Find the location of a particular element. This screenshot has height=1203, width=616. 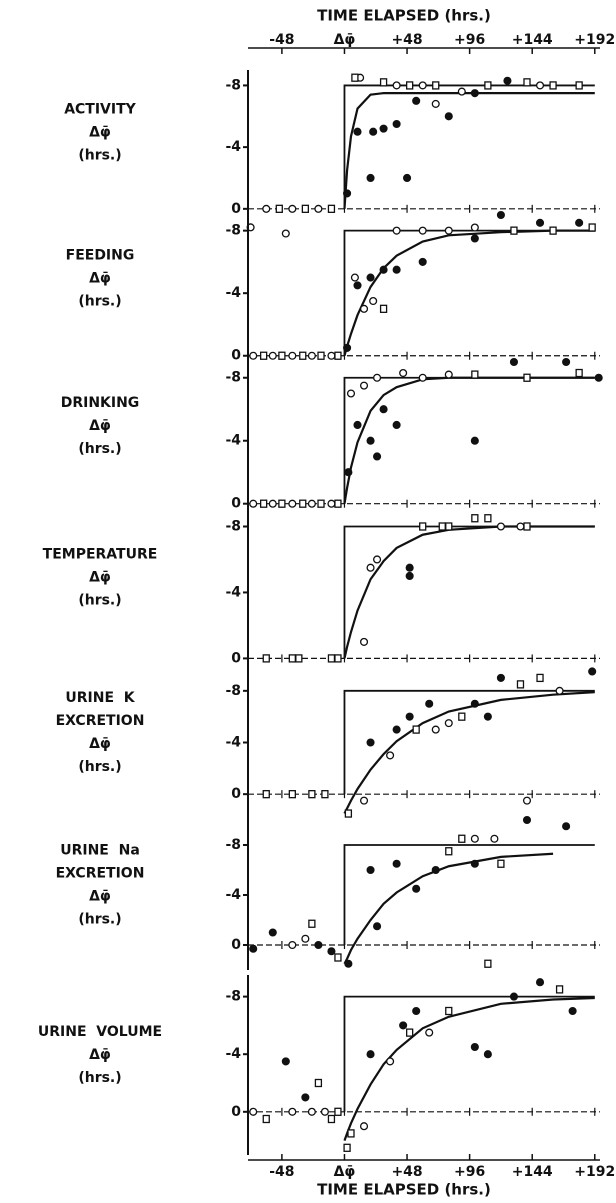

y-axis-label: TEMPERATURE is located at coordinates (100, 555).